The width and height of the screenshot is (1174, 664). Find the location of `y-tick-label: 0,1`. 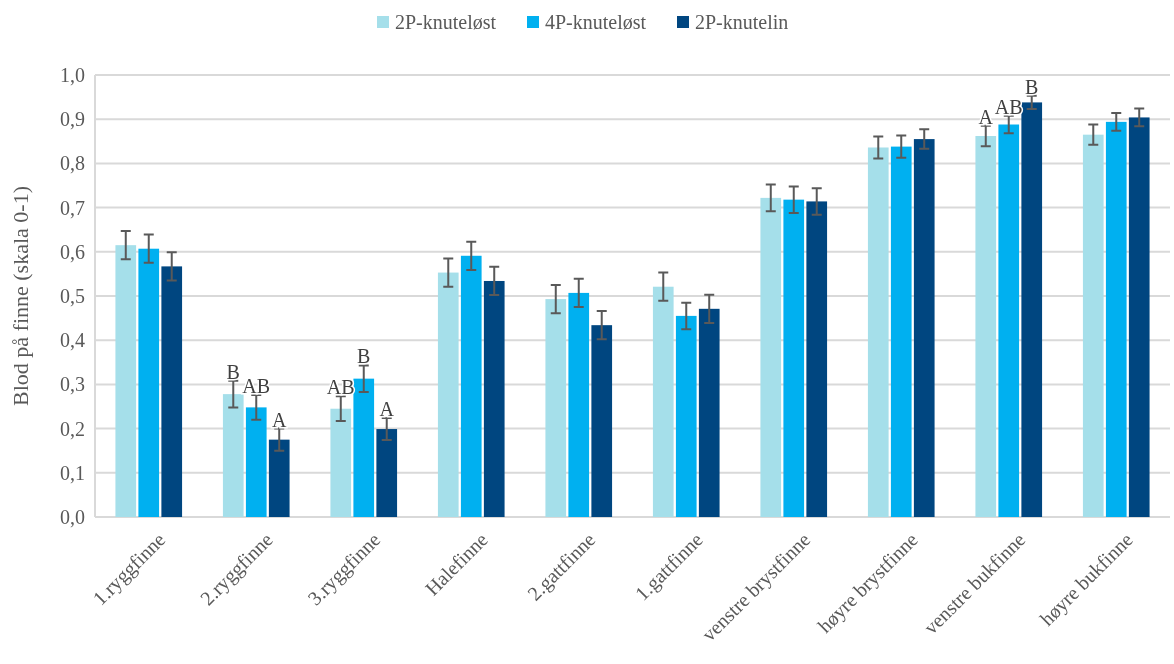

y-tick-label: 0,1 is located at coordinates (72, 472).